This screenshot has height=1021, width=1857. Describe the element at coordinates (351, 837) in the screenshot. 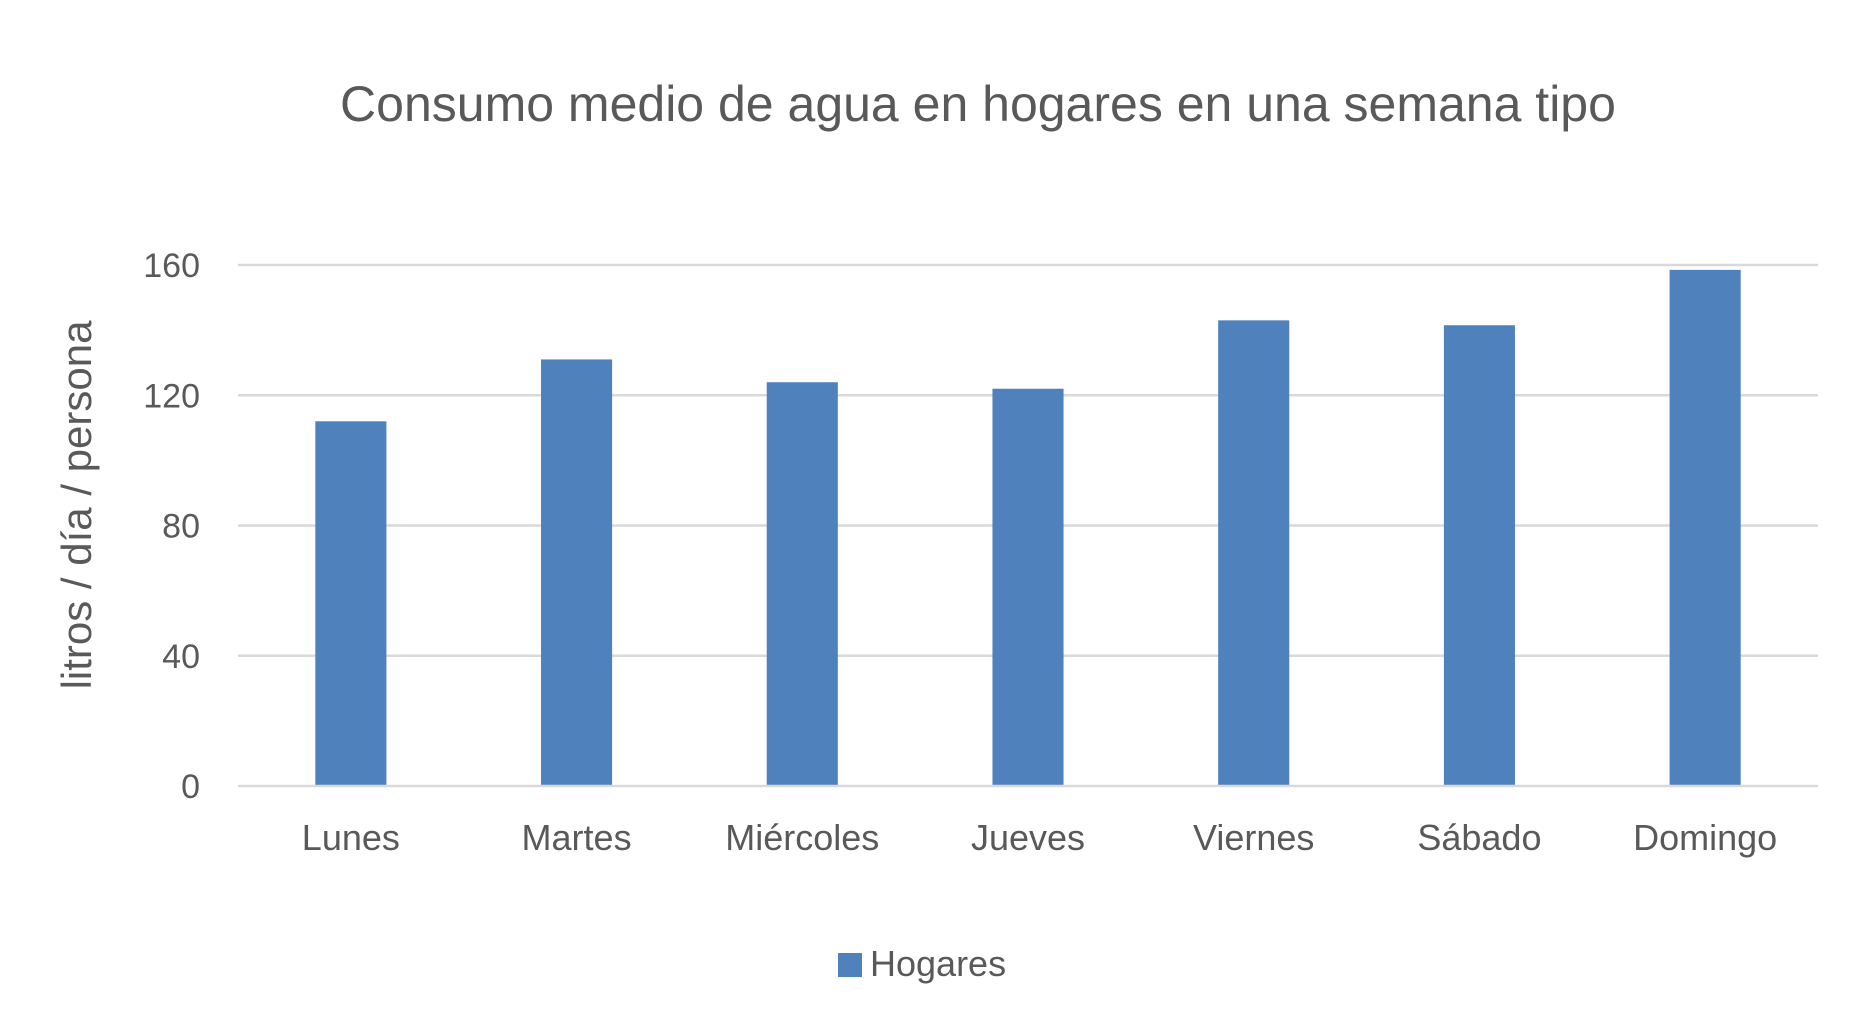

I see `x-tick-label: Lunes` at that location.